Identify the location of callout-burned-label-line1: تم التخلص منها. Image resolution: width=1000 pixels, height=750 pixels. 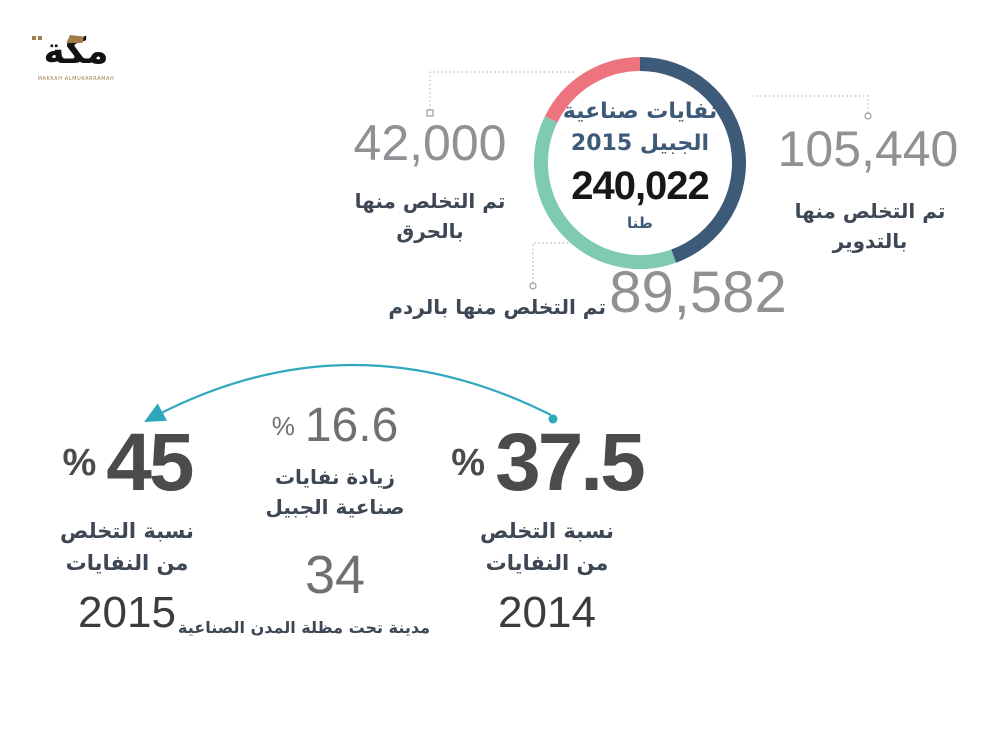
(430, 201).